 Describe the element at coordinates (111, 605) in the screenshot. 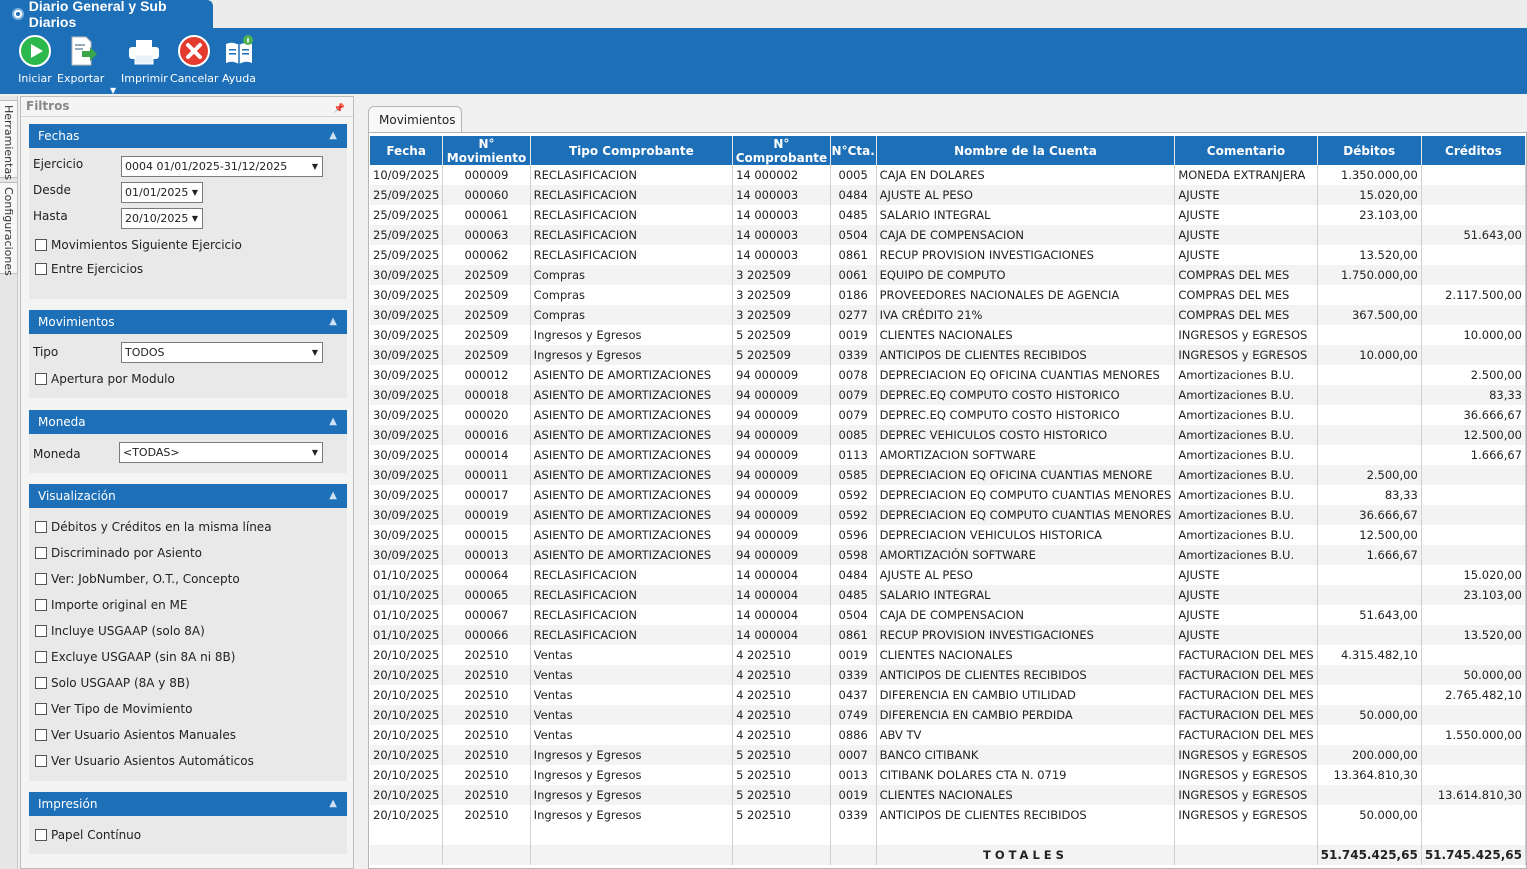

I see `chk-importe-original-me: Importe original en ME` at that location.